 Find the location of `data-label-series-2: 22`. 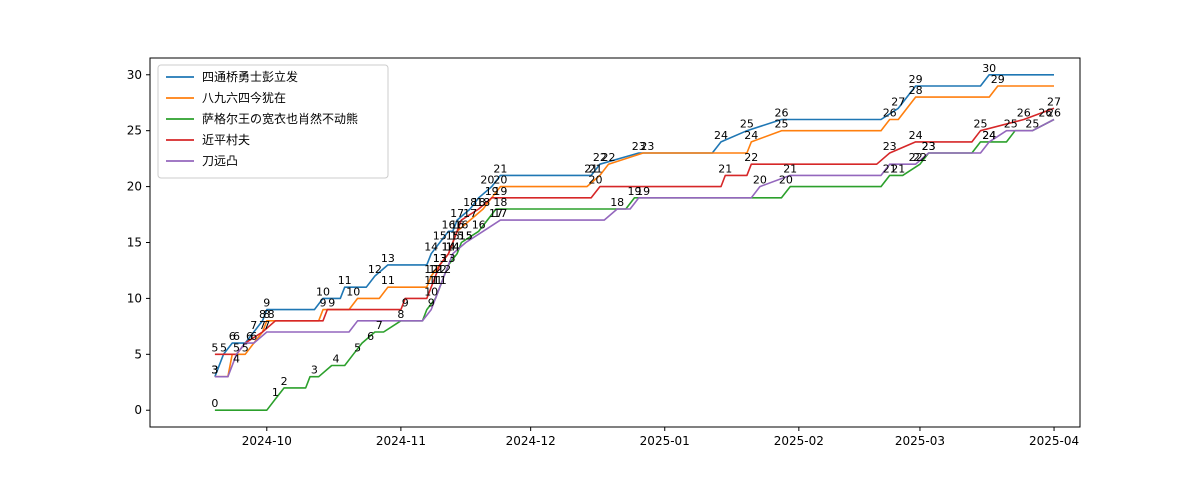

data-label-series-2: 22 is located at coordinates (609, 157).